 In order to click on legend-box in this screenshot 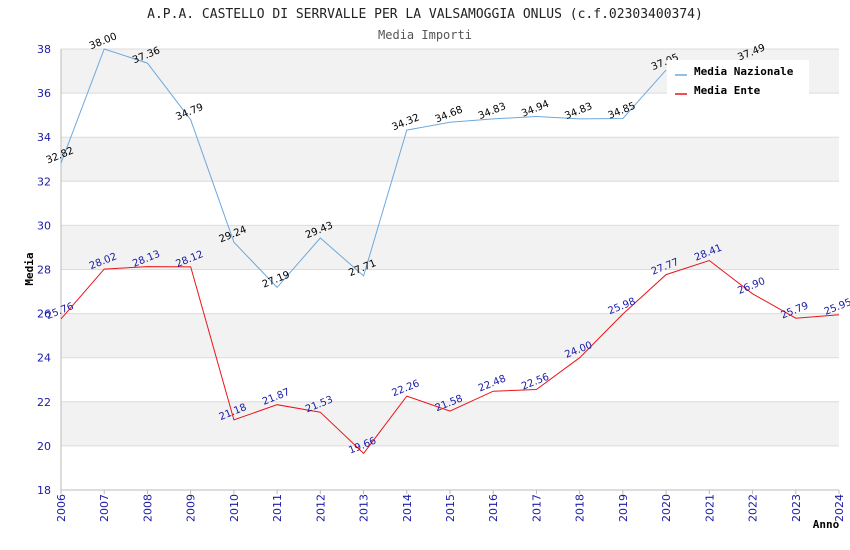, I will do `click(738, 78)`.